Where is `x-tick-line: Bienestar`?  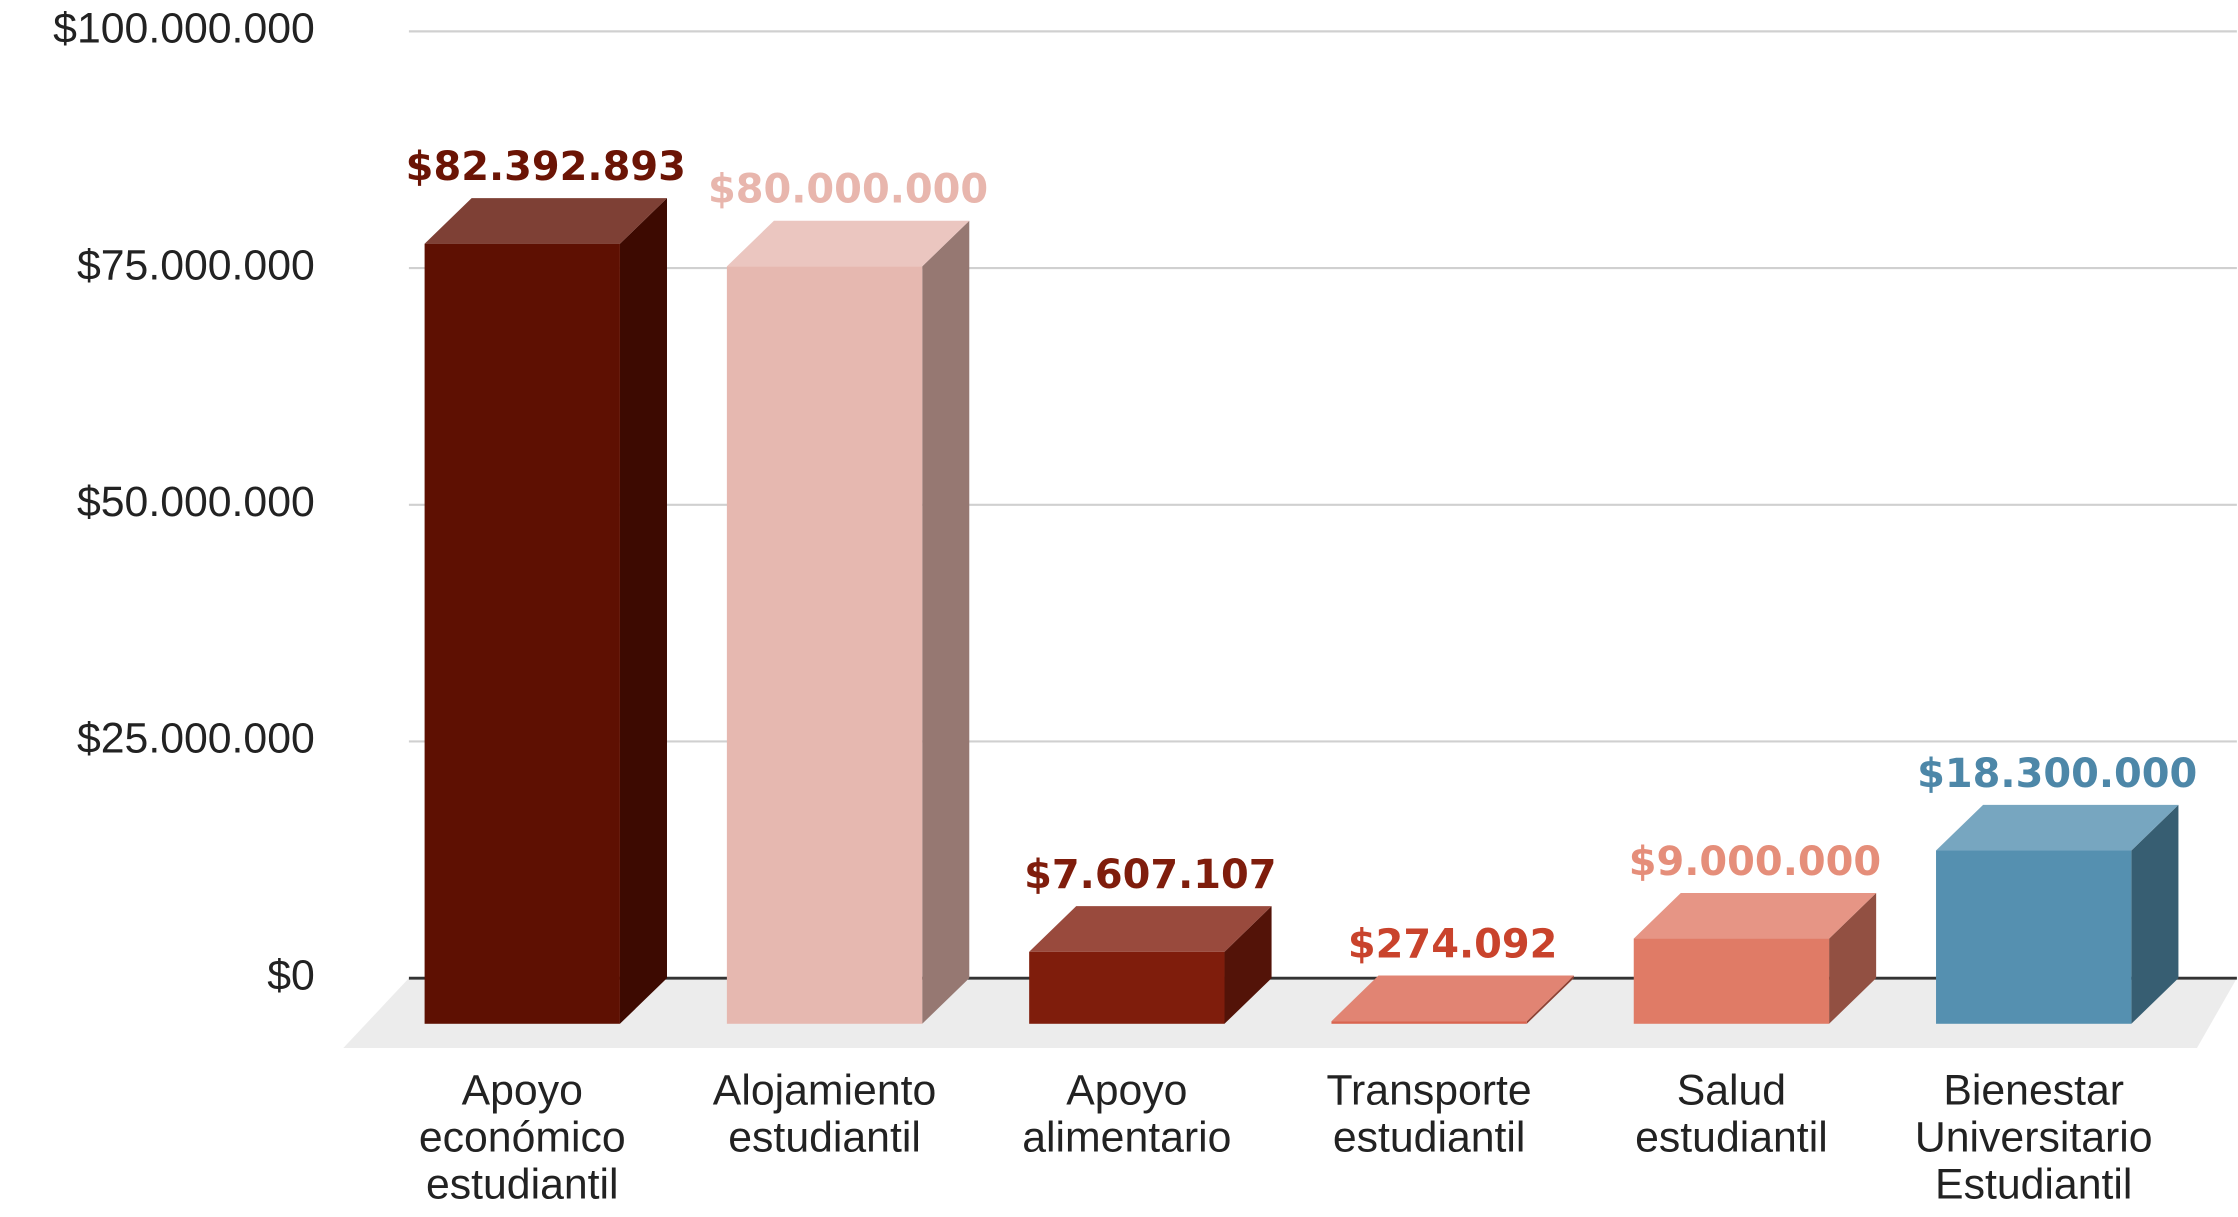
x-tick-line: Bienestar is located at coordinates (2033, 1091).